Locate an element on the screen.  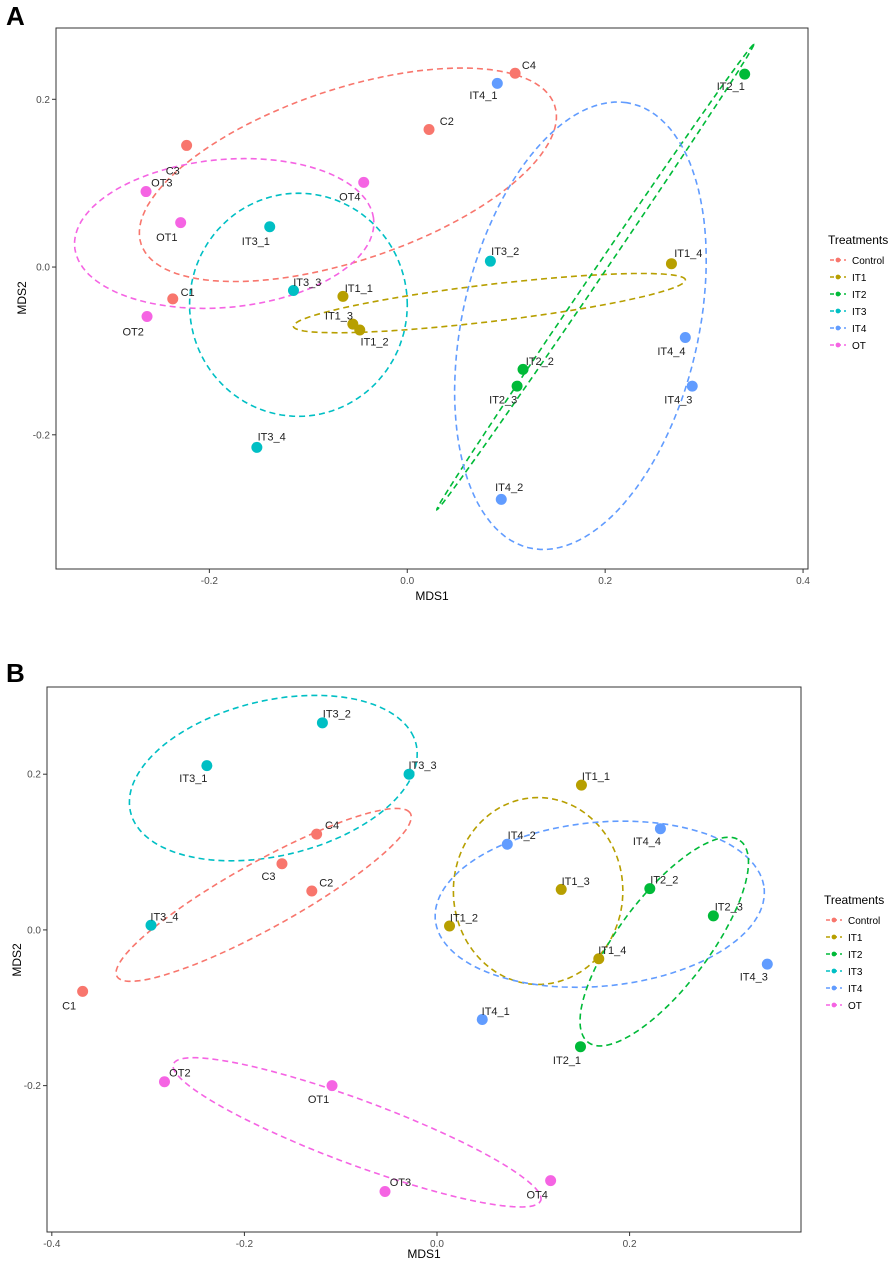
panel-b-label-it3-3: IT3_3 is located at coordinates (422, 766).